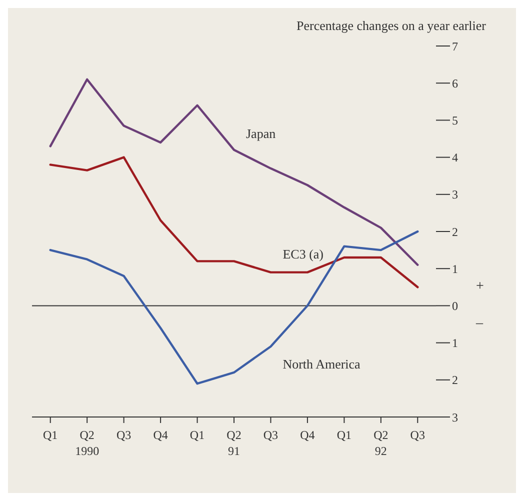  What do you see at coordinates (261, 133) in the screenshot?
I see `series-label: Japan` at bounding box center [261, 133].